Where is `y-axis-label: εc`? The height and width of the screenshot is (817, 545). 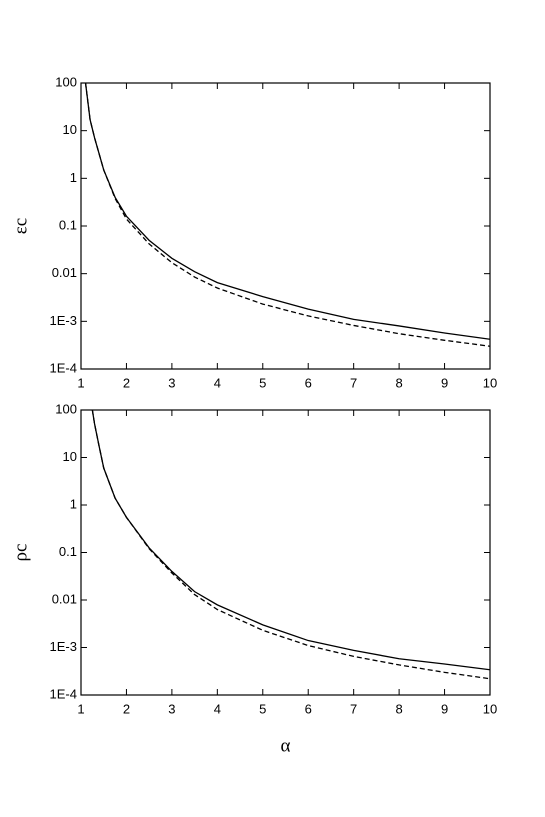 y-axis-label: εc is located at coordinates (20, 226).